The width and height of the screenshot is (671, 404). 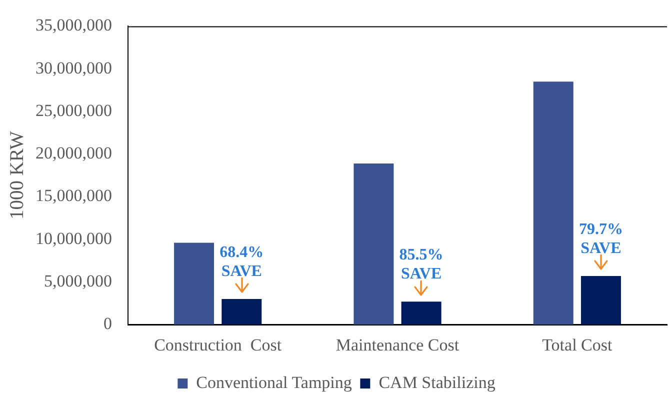 What do you see at coordinates (242, 262) in the screenshot?
I see `annotation: 68.4% SAVE` at bounding box center [242, 262].